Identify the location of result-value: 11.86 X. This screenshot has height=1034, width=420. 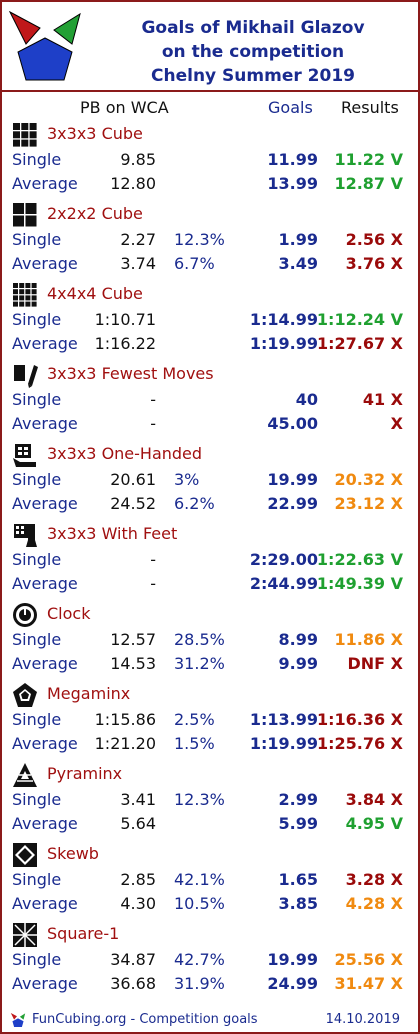
(368, 639).